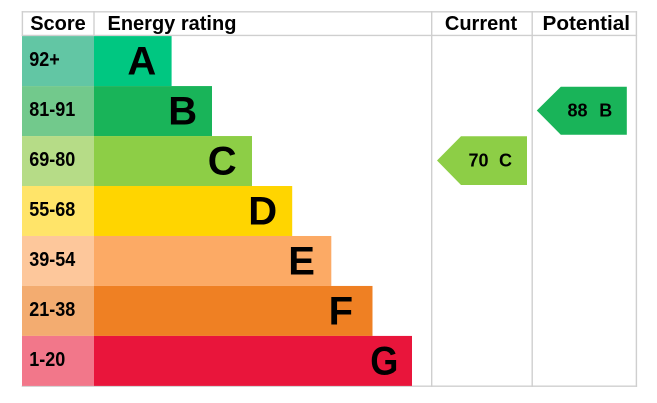 The width and height of the screenshot is (657, 403). Describe the element at coordinates (478, 161) in the screenshot. I see `svg-text: 70` at that location.